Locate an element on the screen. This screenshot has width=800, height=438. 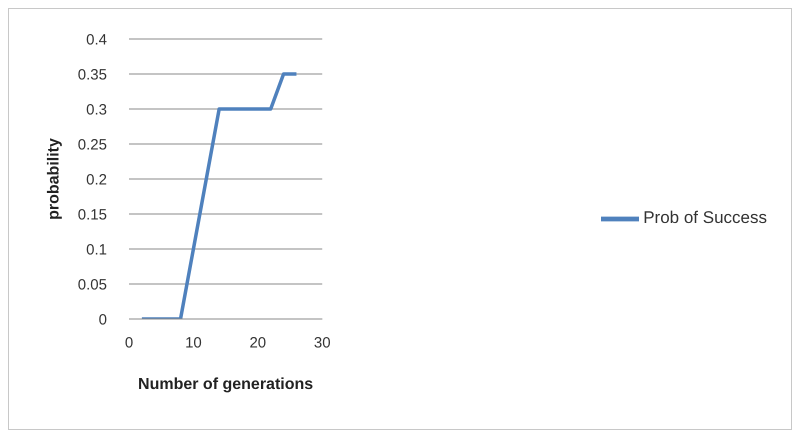
x-tick-label: 30 is located at coordinates (322, 343).